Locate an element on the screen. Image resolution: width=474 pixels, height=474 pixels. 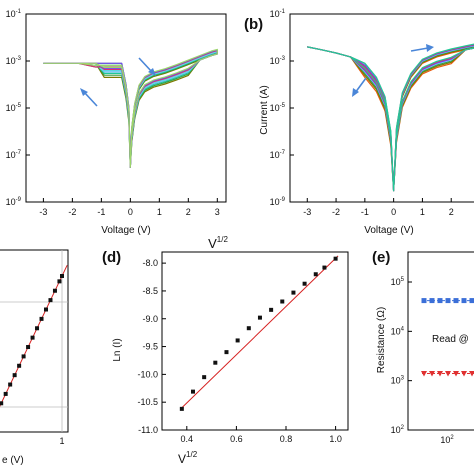
panel-e-ytick-label: 104 is located at coordinates (398, 331).